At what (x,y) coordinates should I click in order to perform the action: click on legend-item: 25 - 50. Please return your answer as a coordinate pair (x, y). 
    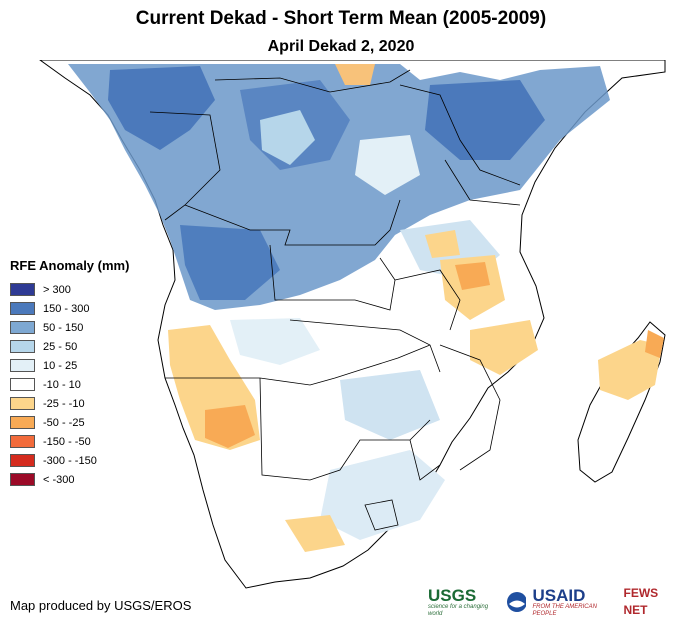
    Looking at the image, I should click on (69, 346).